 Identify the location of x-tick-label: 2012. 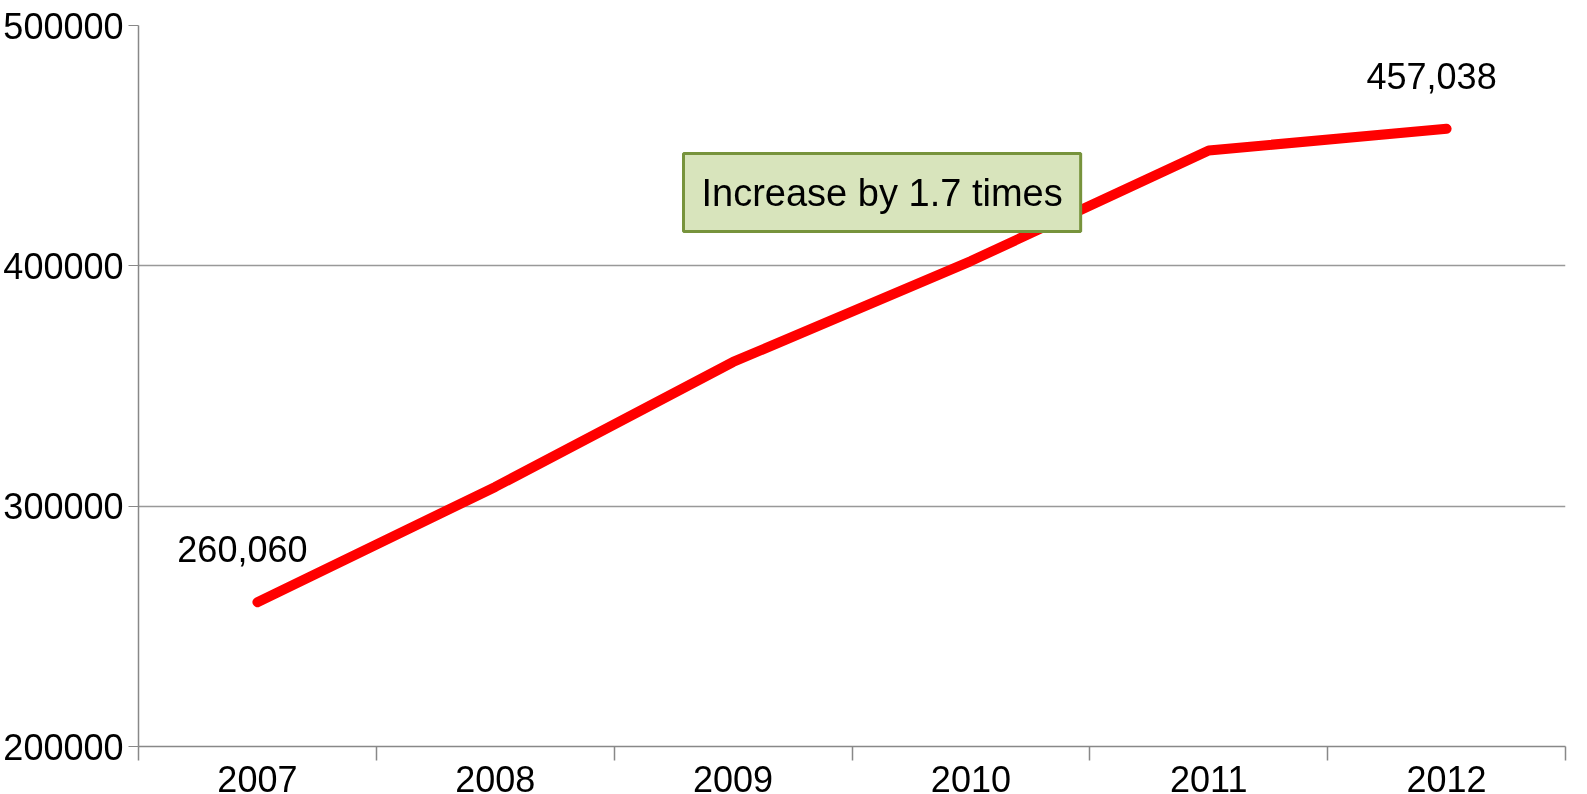
(1446, 776).